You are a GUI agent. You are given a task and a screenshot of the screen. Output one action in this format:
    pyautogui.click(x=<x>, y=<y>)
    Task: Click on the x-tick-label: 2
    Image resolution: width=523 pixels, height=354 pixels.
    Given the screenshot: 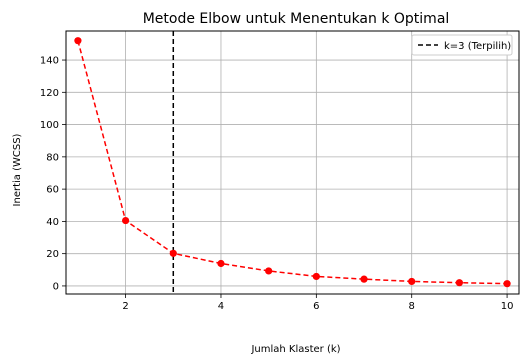 What is the action you would take?
    pyautogui.click(x=125, y=306)
    